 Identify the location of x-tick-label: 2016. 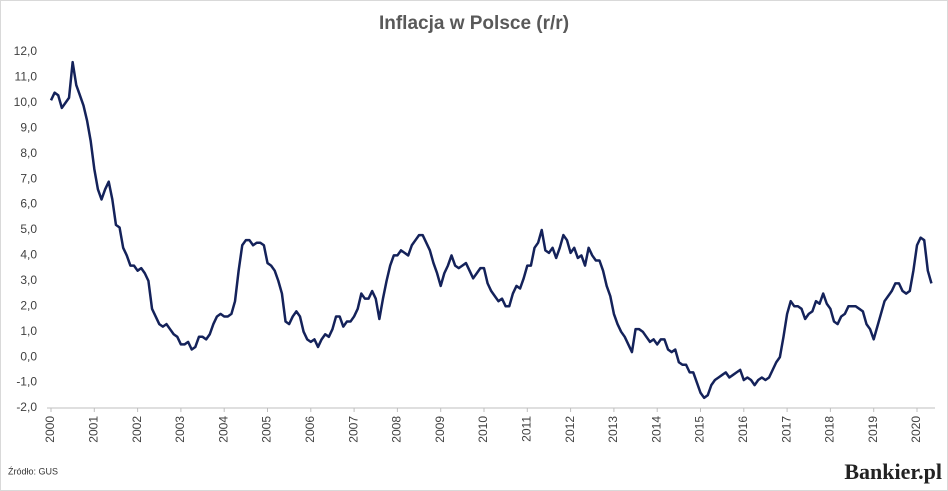
(743, 429).